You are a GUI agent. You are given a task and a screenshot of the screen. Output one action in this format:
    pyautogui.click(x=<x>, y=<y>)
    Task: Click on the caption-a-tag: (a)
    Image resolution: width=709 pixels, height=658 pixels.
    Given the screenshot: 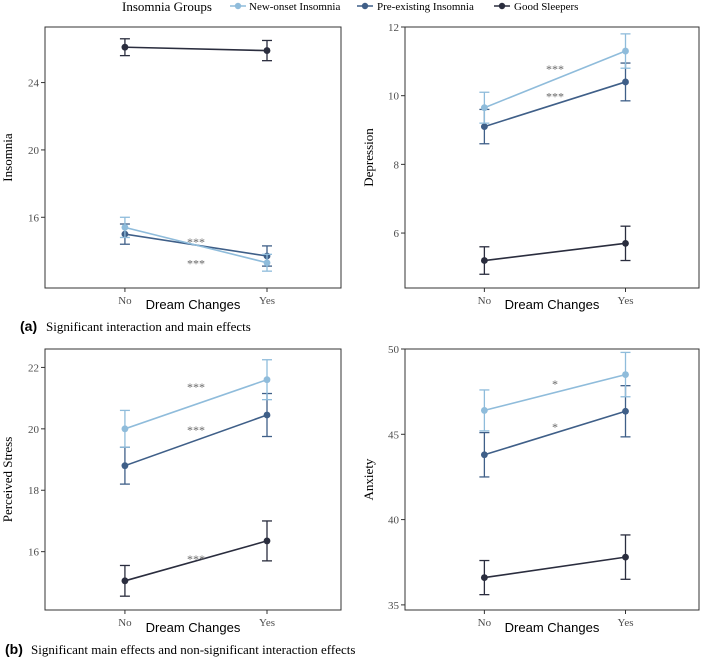 What is the action you would take?
    pyautogui.click(x=28, y=326)
    